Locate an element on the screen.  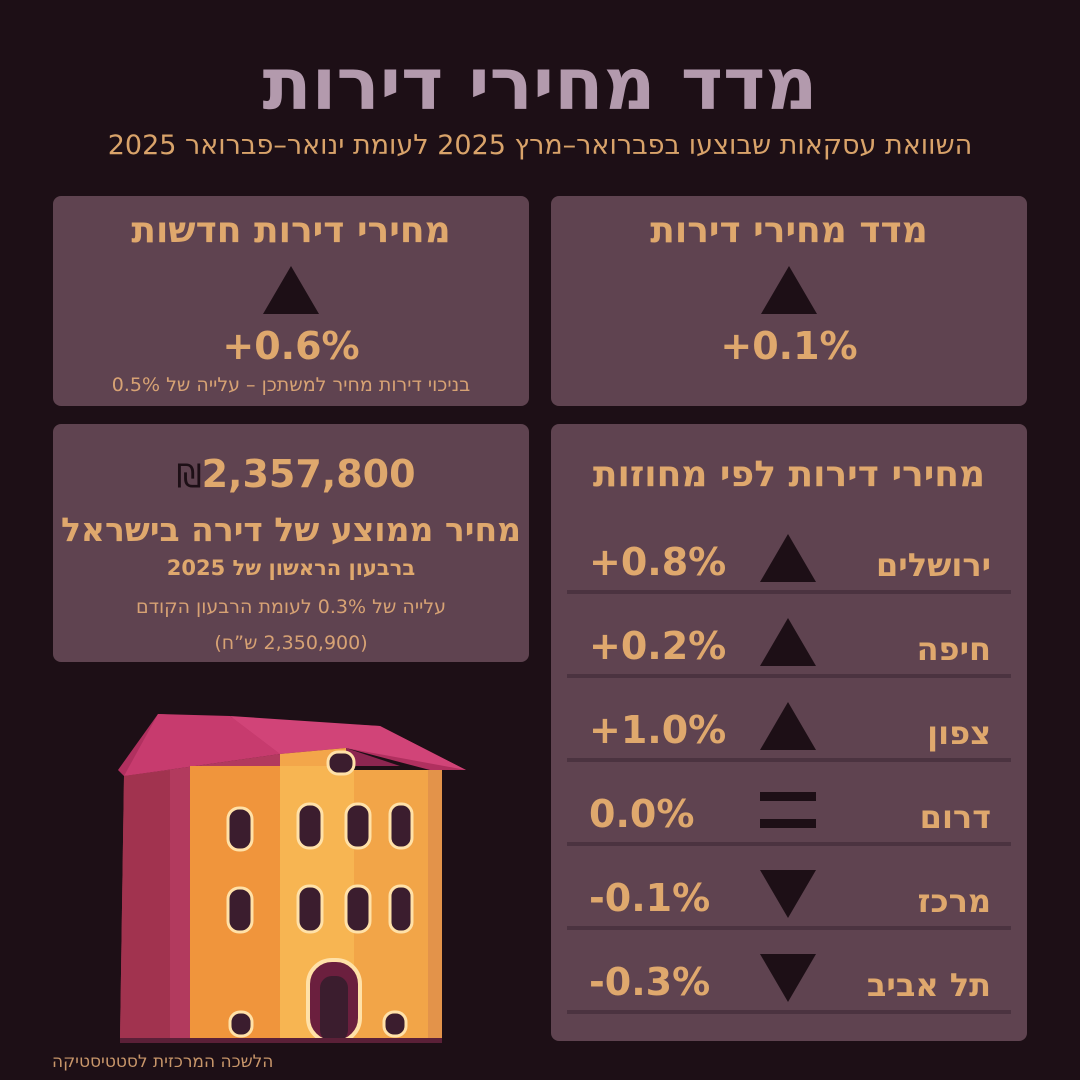
page-title: מדד מחירי דירות is located at coordinates (540, 84).